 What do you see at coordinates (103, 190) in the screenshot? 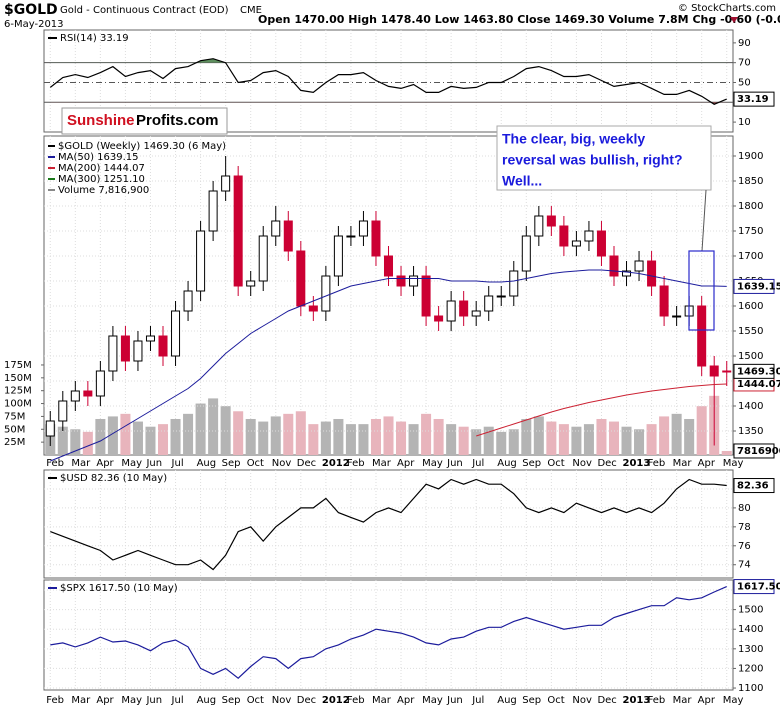
I see `legend-label: Volume 7,816,900` at bounding box center [103, 190].